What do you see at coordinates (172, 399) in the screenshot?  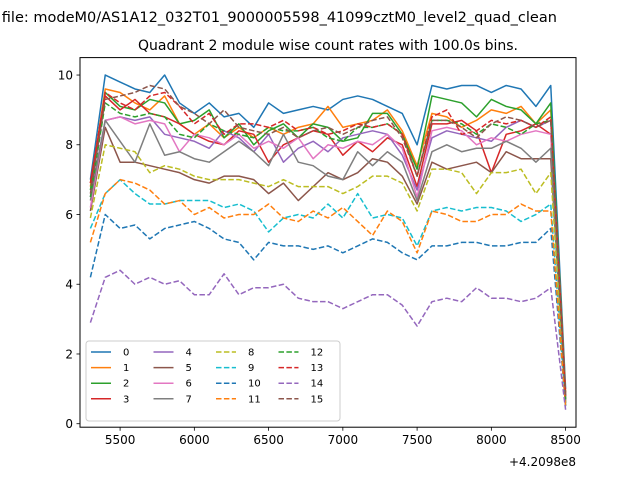 I see `legend-item-7: 7` at bounding box center [172, 399].